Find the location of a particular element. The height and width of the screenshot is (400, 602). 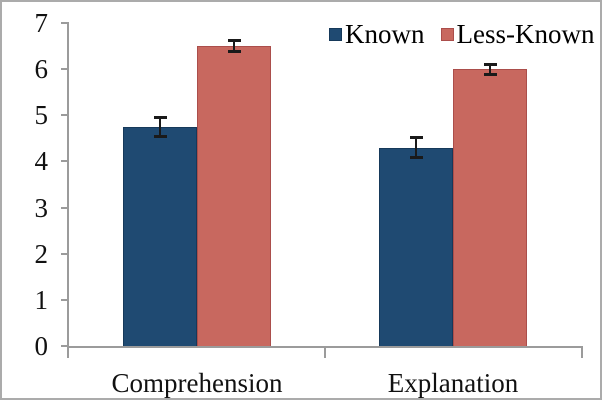

bar-less-known-explanation is located at coordinates (490, 207).